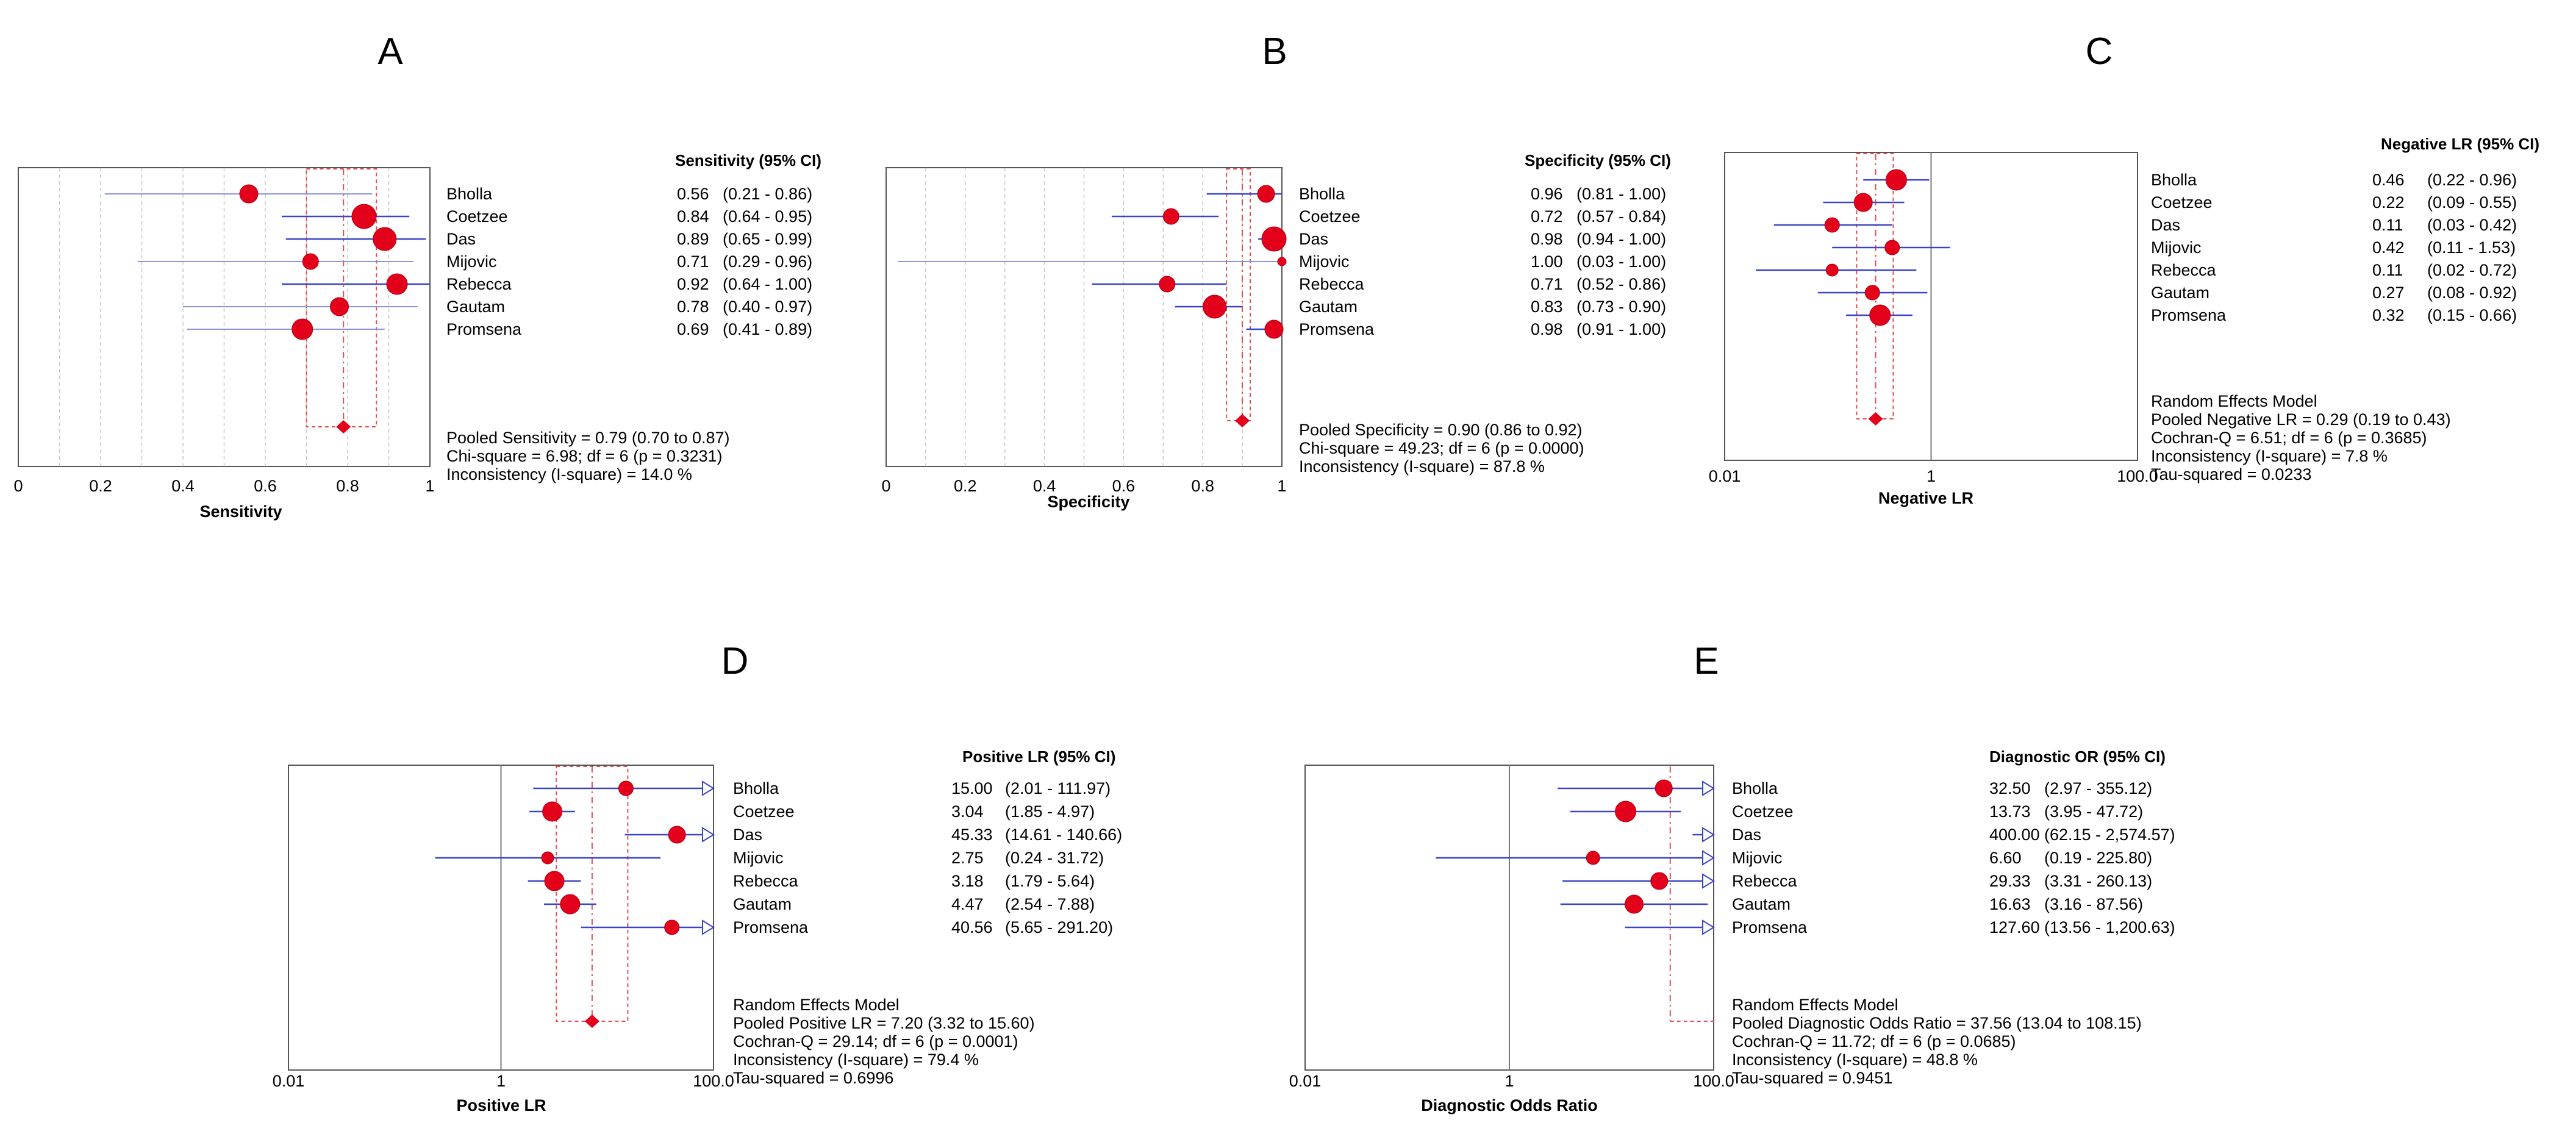 The image size is (2576, 1131). Describe the element at coordinates (2387, 225) in the screenshot. I see `study-estimate: 0.11` at that location.